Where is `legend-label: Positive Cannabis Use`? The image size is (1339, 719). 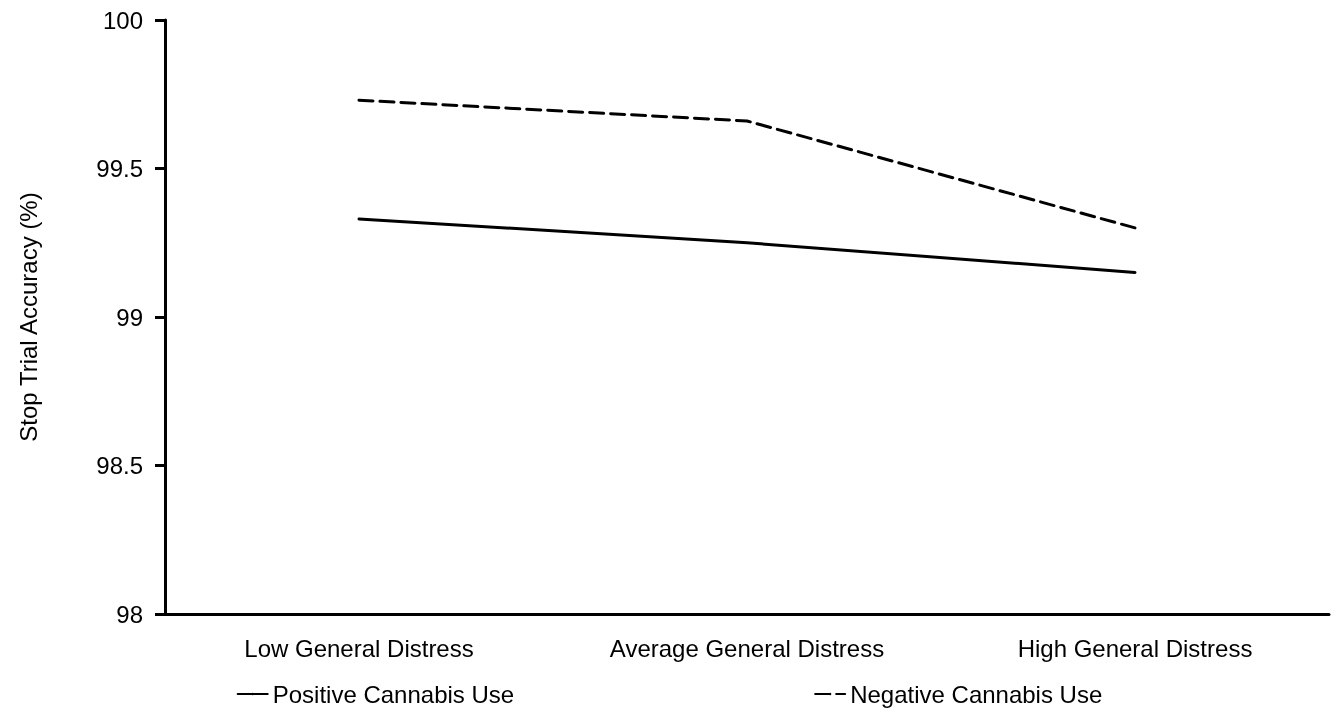 legend-label: Positive Cannabis Use is located at coordinates (393, 694).